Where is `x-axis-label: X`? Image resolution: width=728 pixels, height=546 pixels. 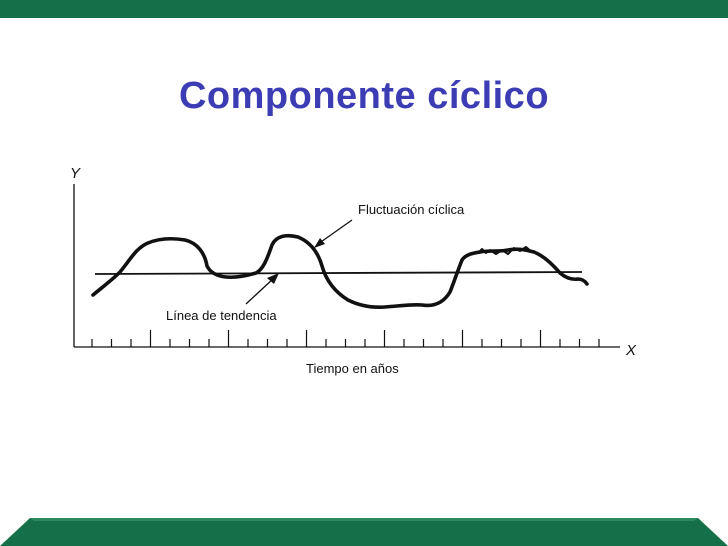
x-axis-label: X is located at coordinates (631, 350).